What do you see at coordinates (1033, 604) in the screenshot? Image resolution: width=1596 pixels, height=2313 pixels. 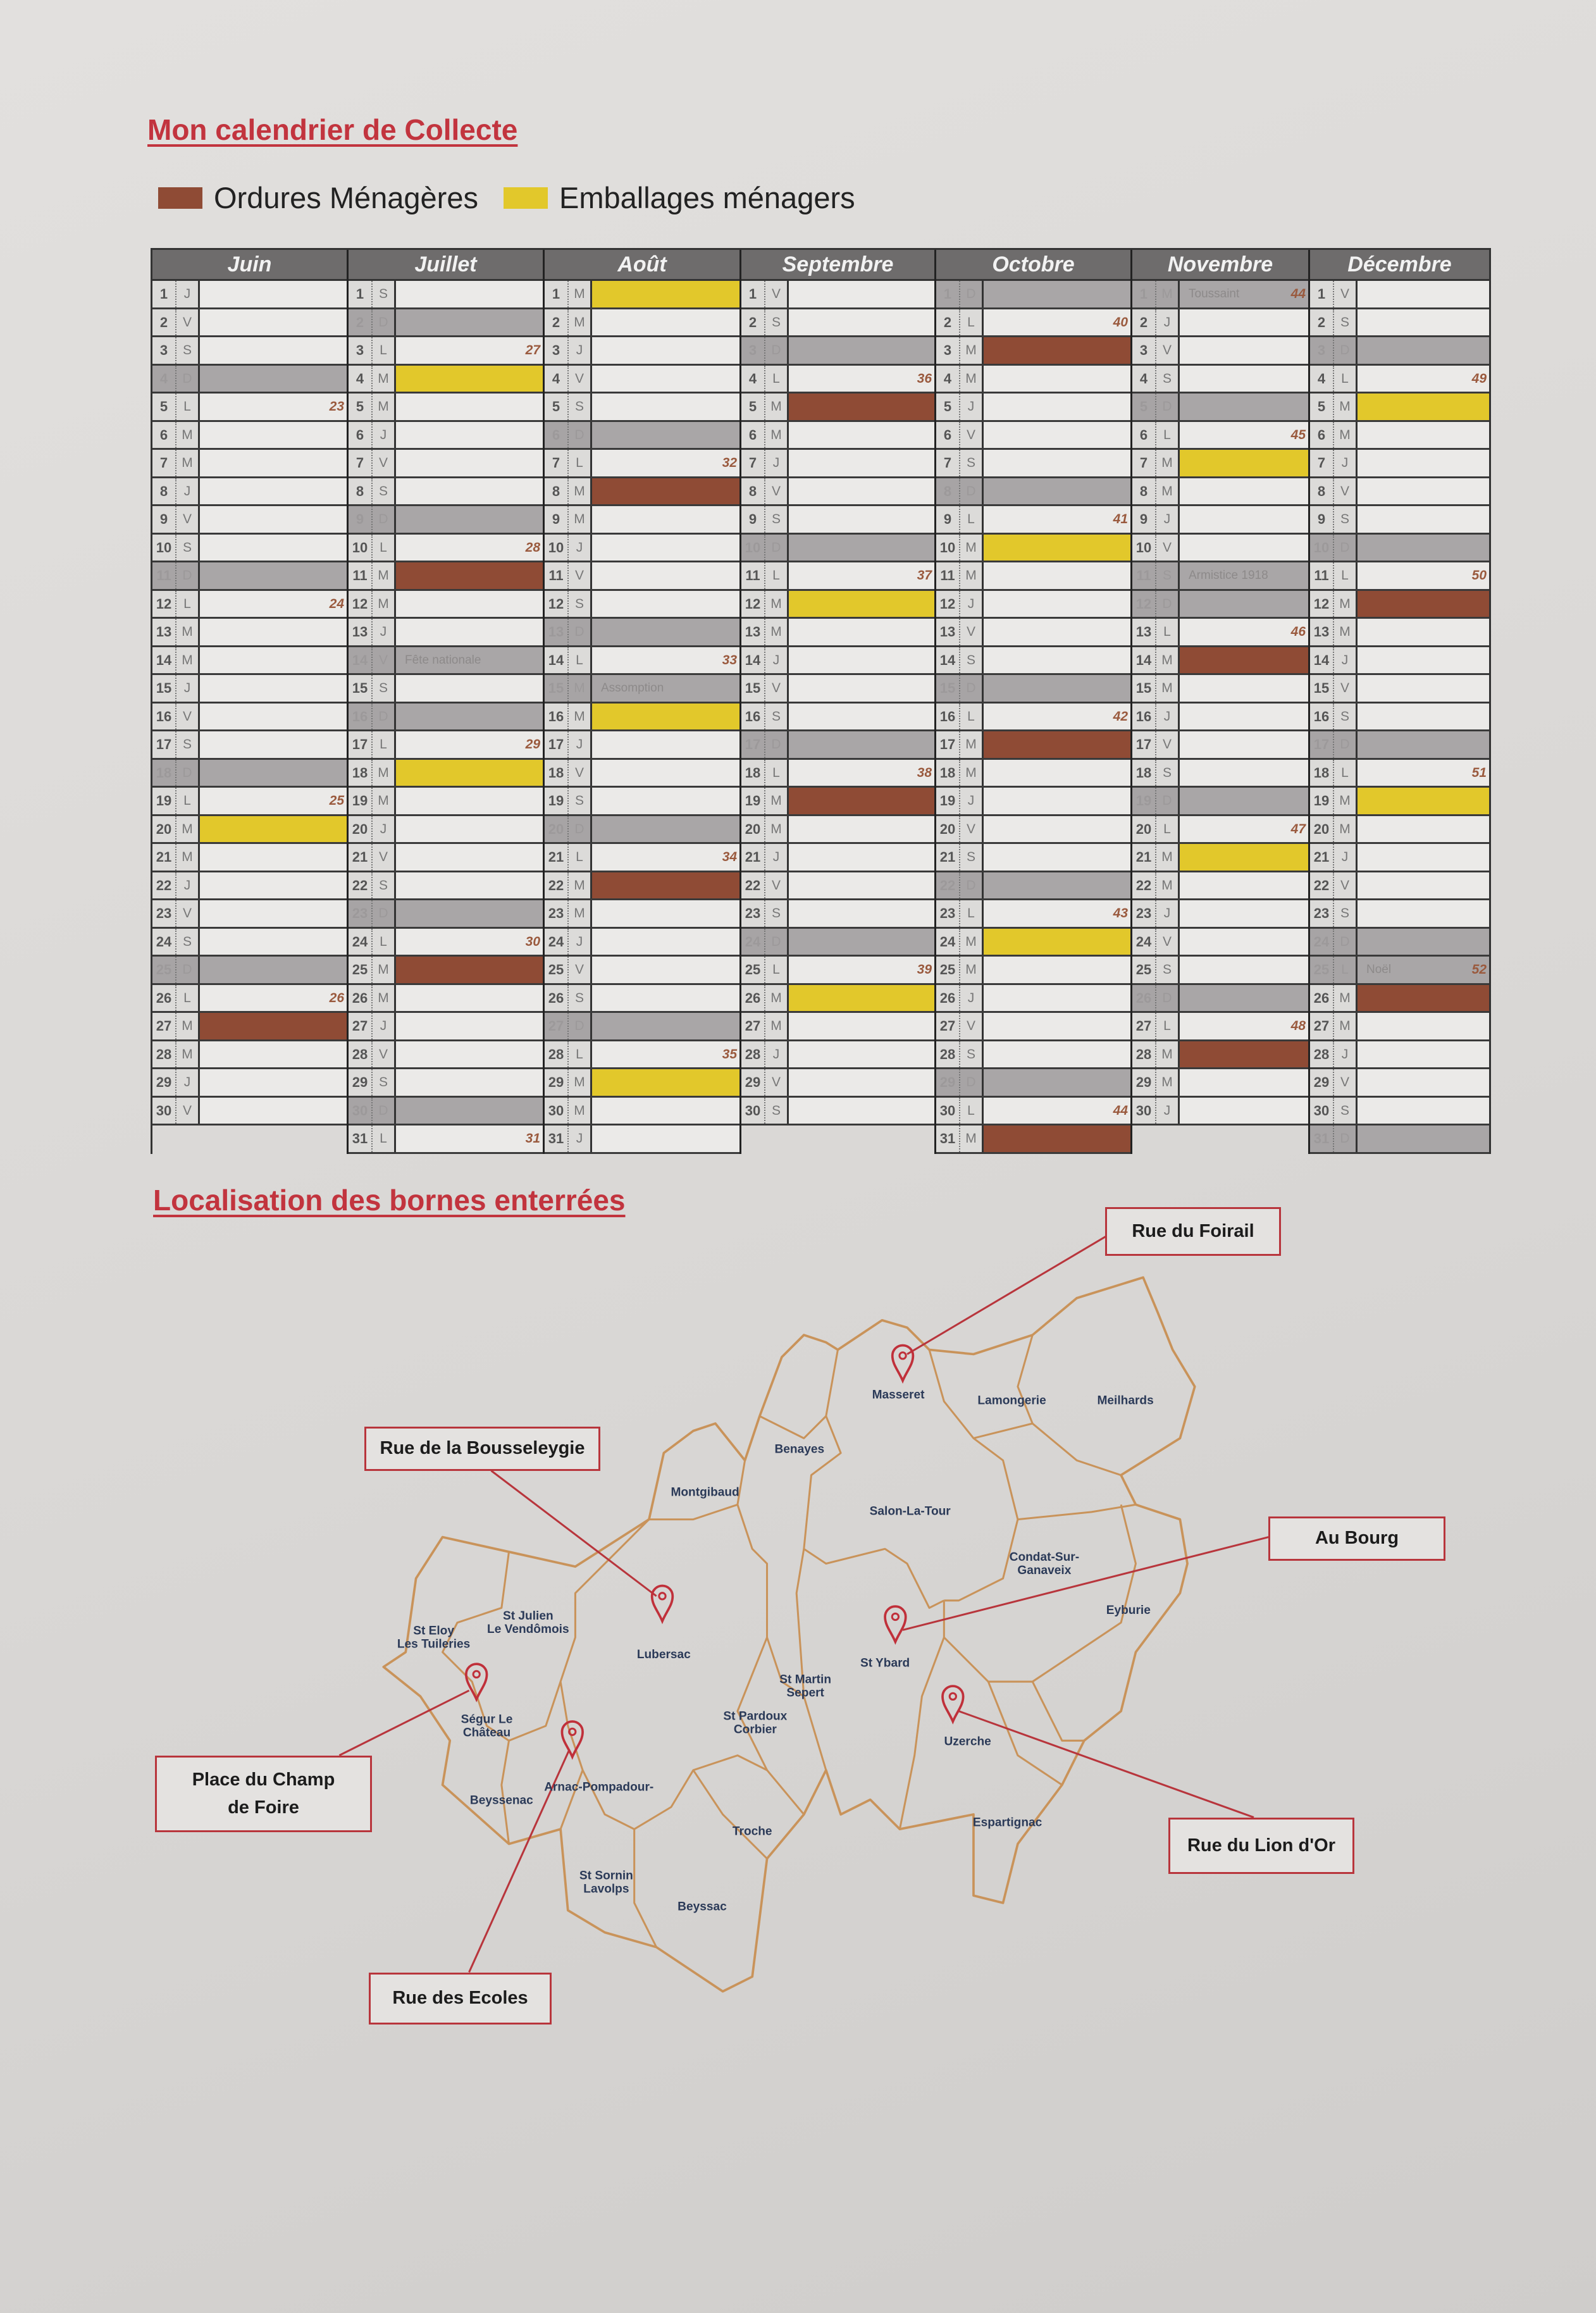 I see `day-row: 12 J` at bounding box center [1033, 604].